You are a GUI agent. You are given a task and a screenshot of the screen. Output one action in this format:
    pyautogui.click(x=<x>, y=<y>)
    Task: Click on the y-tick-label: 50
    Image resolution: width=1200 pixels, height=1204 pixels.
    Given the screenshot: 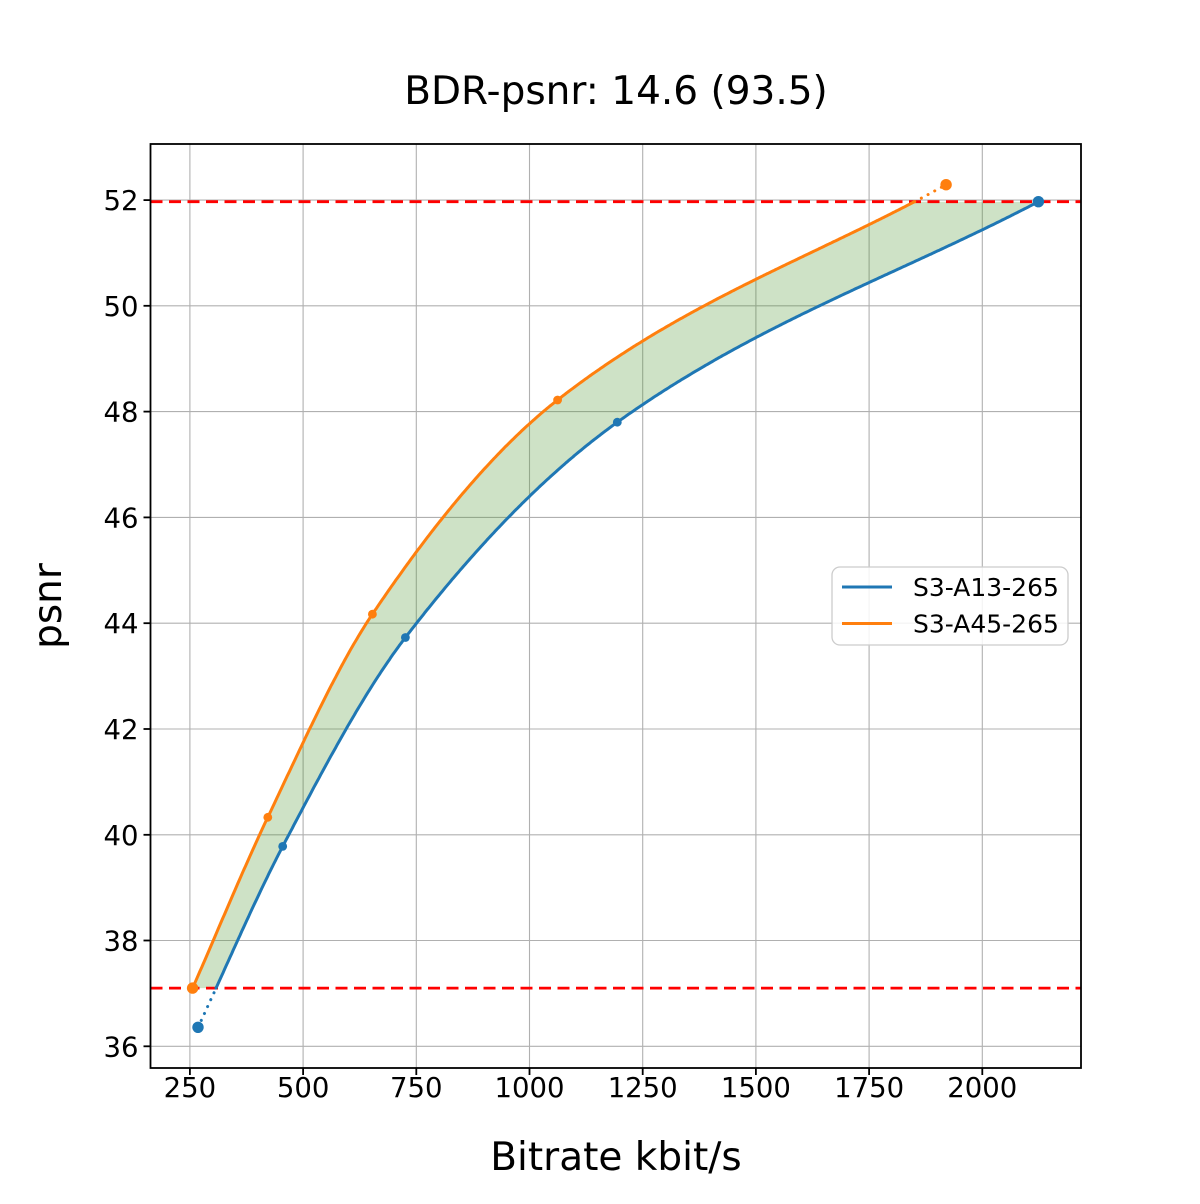 What is the action you would take?
    pyautogui.click(x=121, y=307)
    